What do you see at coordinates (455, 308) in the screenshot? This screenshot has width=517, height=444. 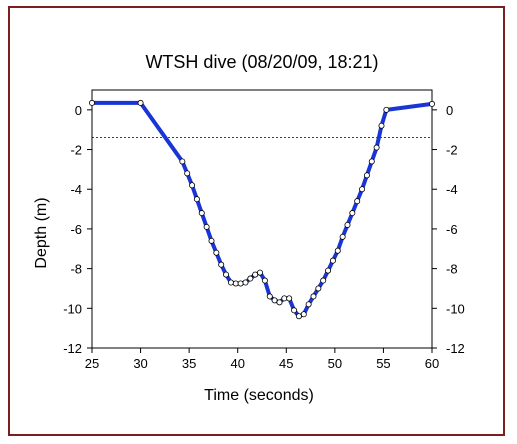 I see `y-tick-label-right: -10` at bounding box center [455, 308].